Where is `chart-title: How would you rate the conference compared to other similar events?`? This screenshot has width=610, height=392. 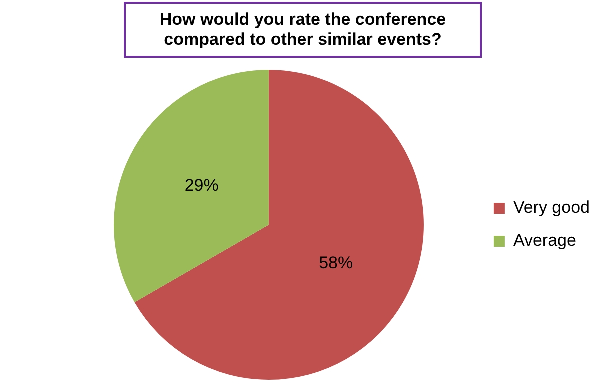 chart-title: How would you rate the conference compared to other similar events? is located at coordinates (303, 30).